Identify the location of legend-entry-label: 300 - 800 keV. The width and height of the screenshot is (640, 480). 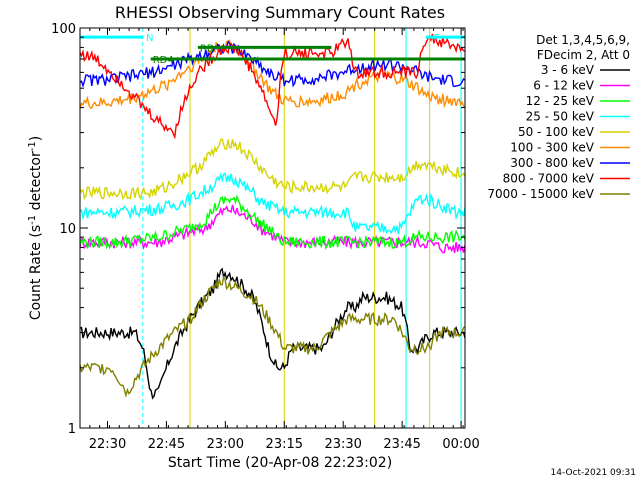
(552, 163).